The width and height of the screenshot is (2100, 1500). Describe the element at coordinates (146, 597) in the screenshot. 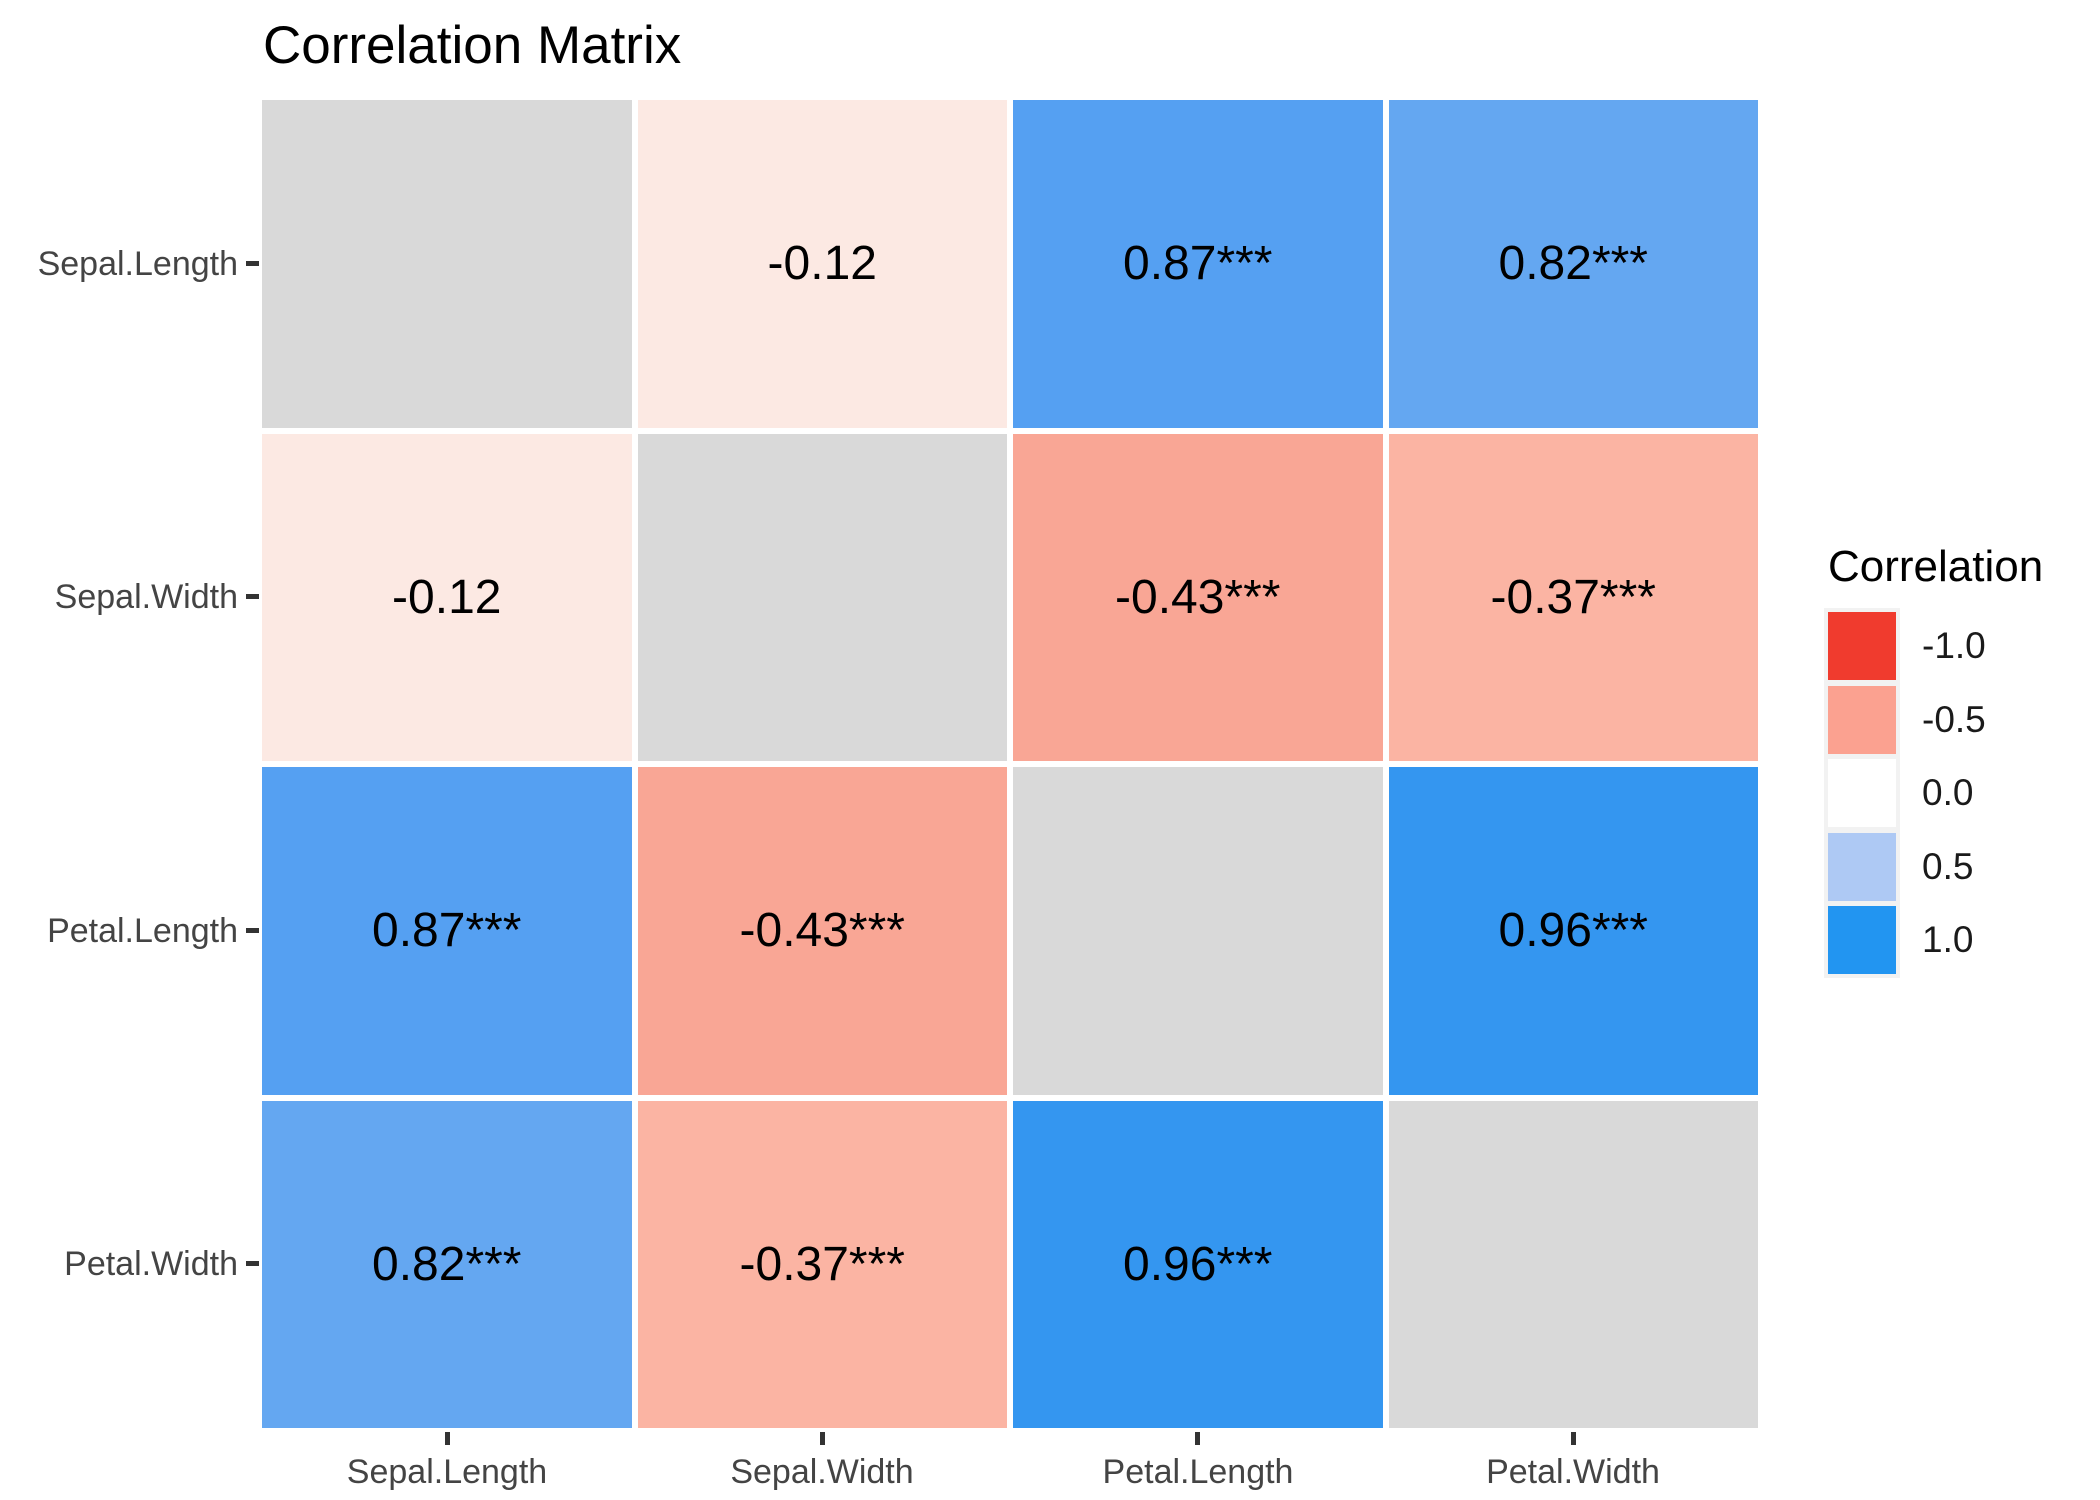

I see `y-axis-label: Sepal.Width` at that location.